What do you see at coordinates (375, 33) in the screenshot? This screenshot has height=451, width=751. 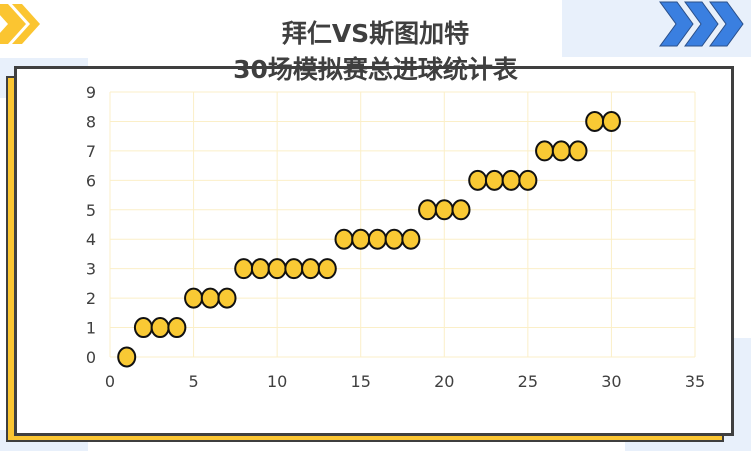 I see `chart-title-line-1: 拜仁VS斯图加特` at bounding box center [375, 33].